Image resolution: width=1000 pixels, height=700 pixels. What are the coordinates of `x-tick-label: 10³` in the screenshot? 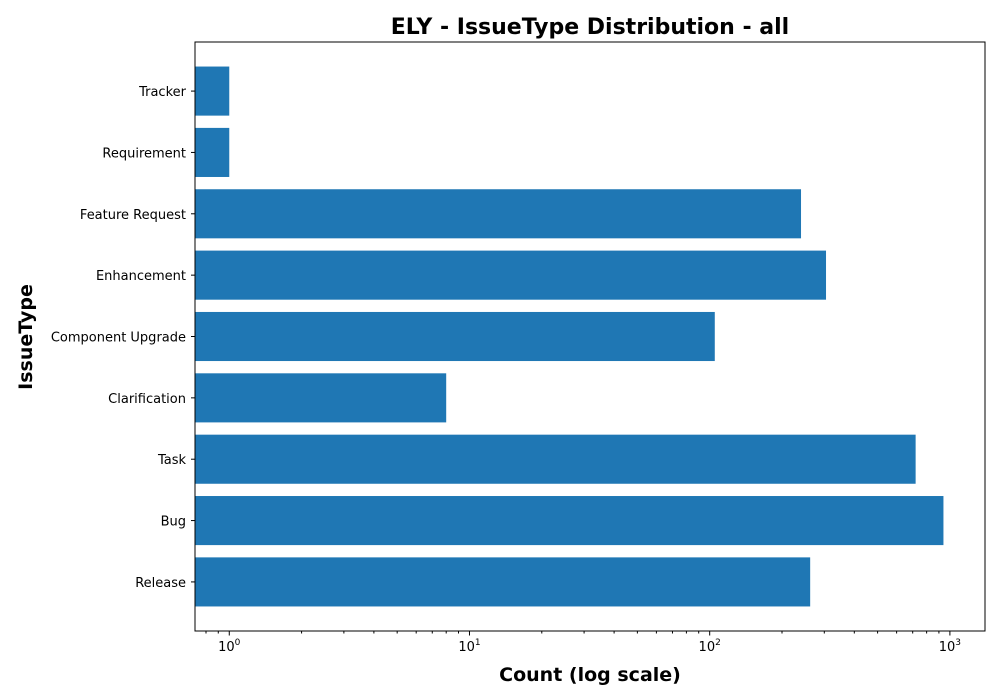 It's located at (950, 646).